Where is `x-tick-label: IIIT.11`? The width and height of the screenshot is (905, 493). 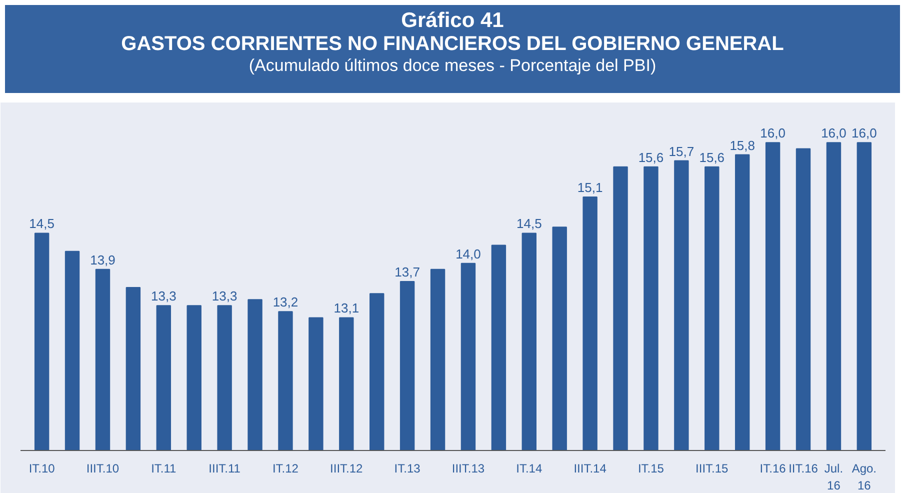
x-tick-label: IIIT.11 is located at coordinates (224, 469).